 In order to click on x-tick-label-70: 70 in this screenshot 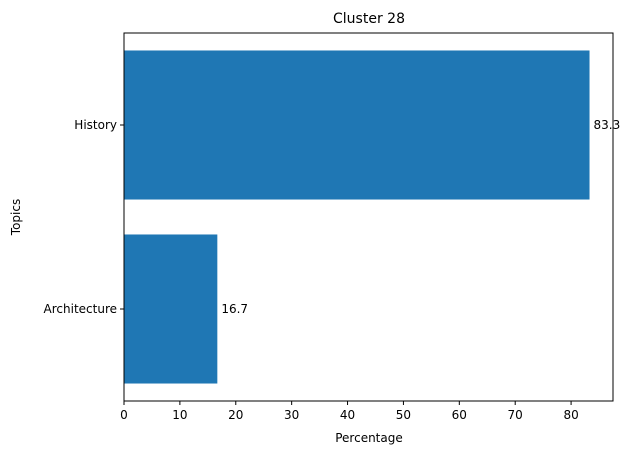, I will do `click(515, 415)`.